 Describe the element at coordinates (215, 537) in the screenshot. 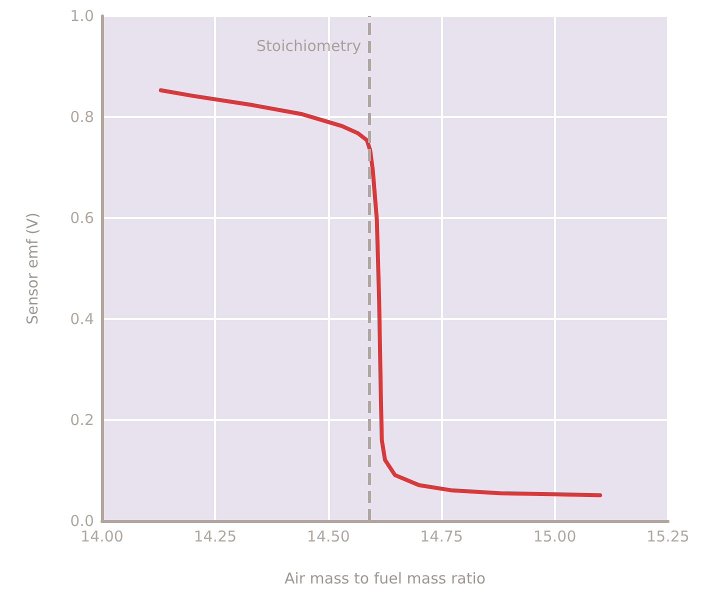

I see `x-tick-label: 14.25` at that location.